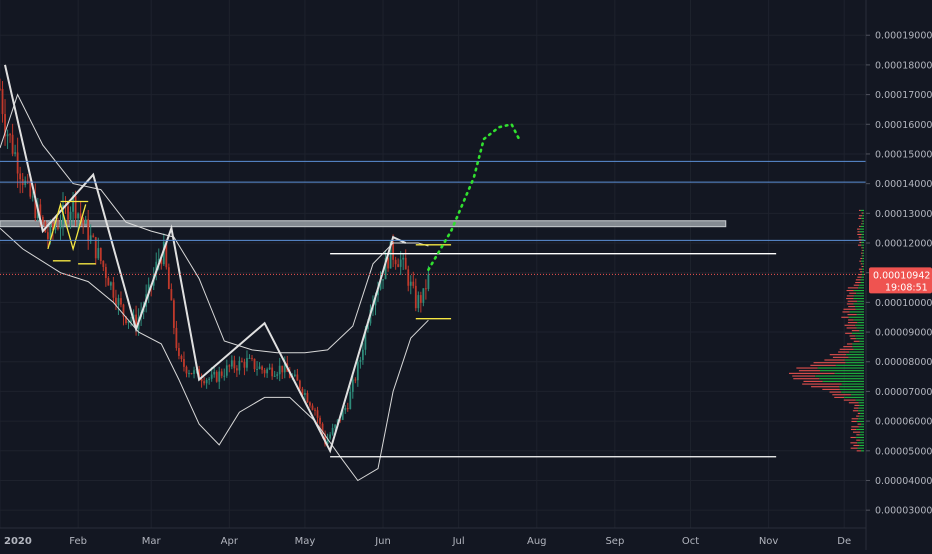 The width and height of the screenshot is (932, 554). I want to click on price-tick-label: 0.00015000, so click(903, 154).